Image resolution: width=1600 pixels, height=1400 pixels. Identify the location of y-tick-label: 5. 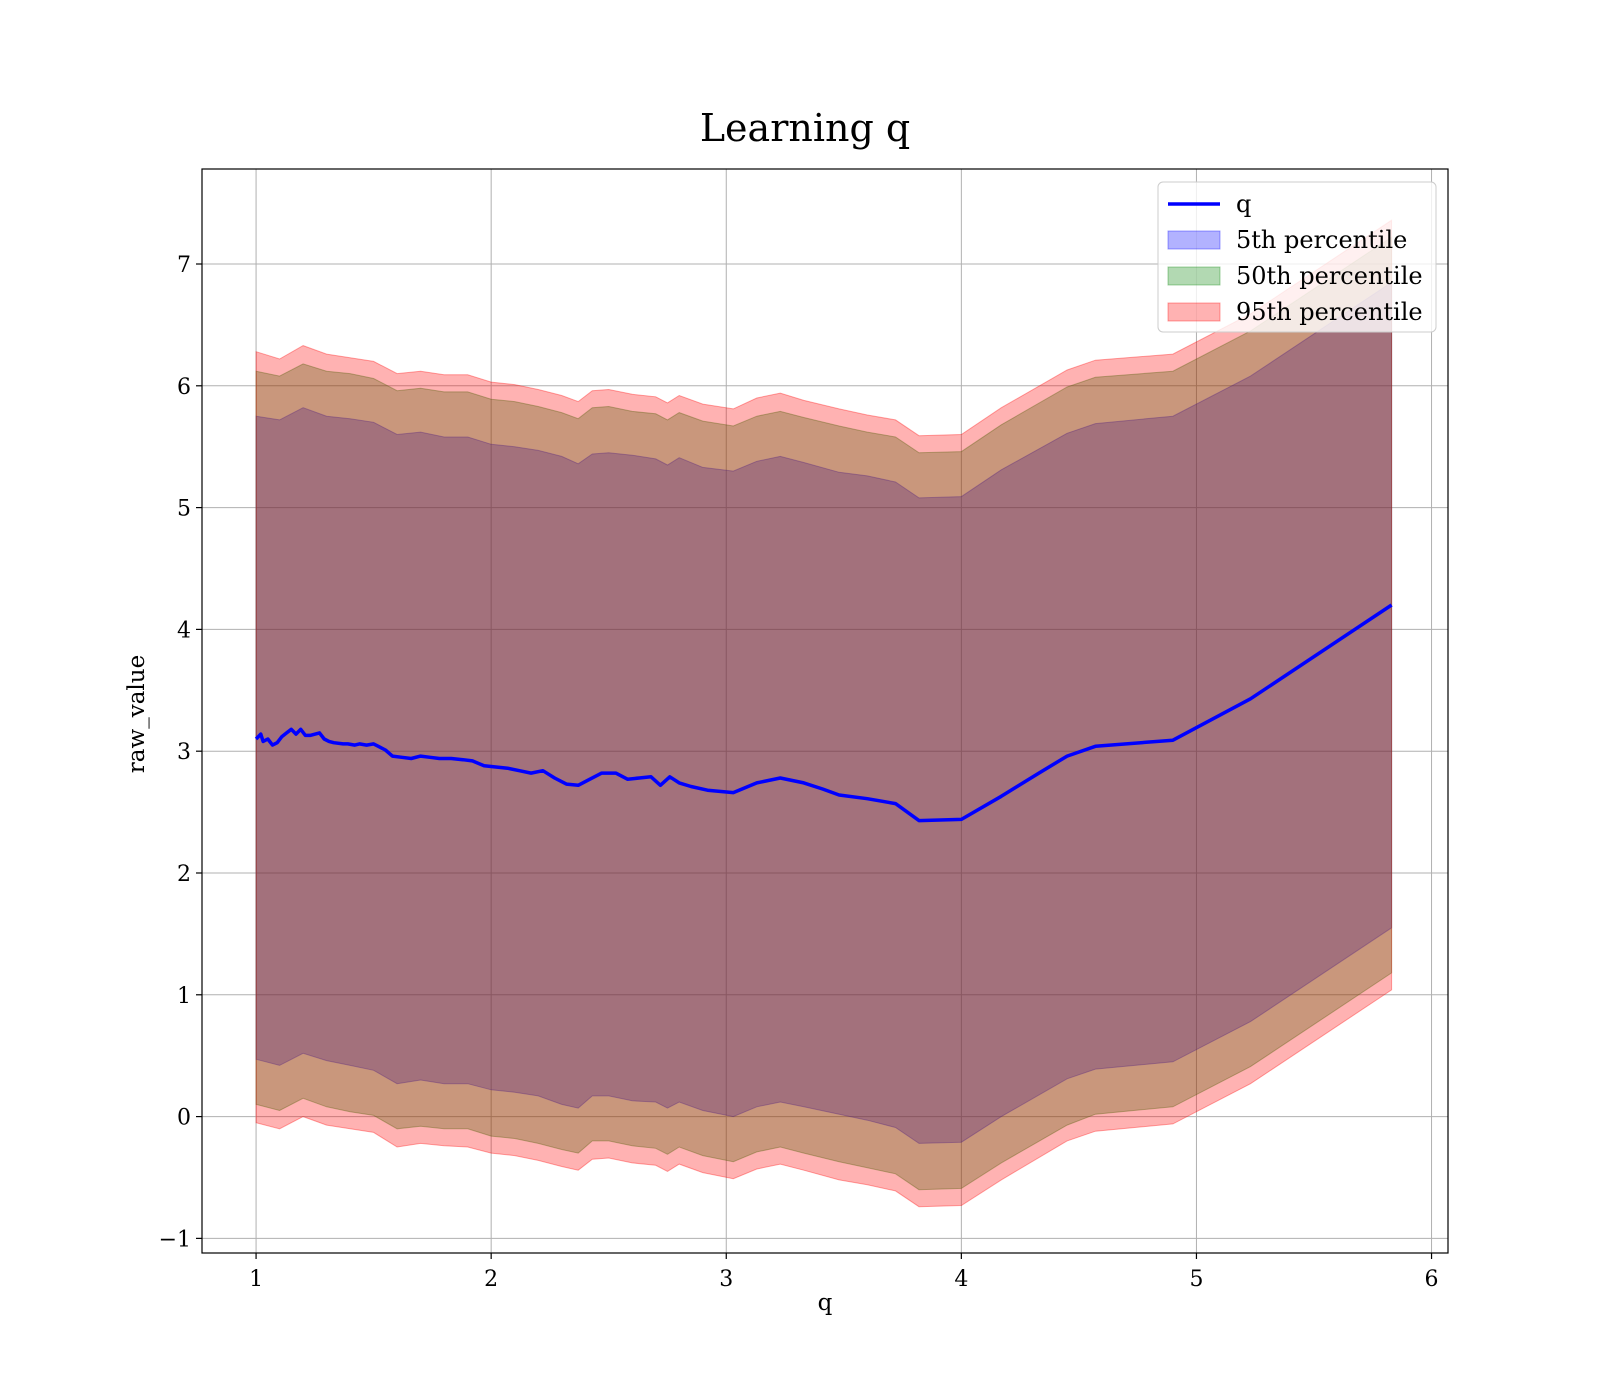
(184, 509).